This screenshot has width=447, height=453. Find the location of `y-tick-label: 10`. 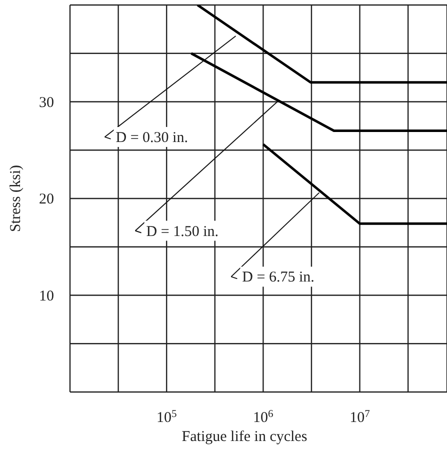

y-tick-label: 10 is located at coordinates (46, 296).